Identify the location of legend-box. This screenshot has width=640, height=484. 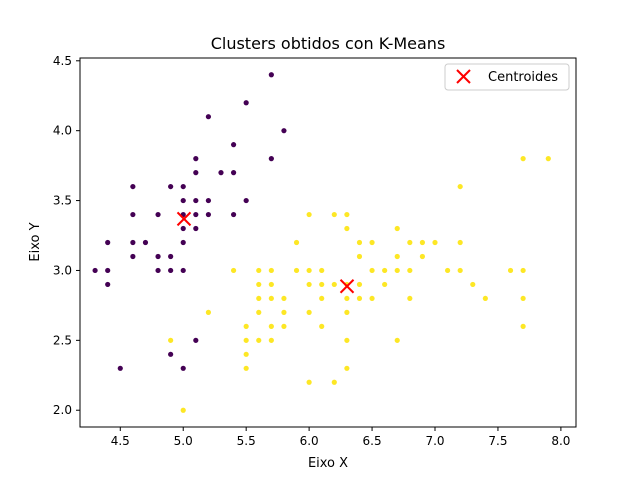
(507, 77).